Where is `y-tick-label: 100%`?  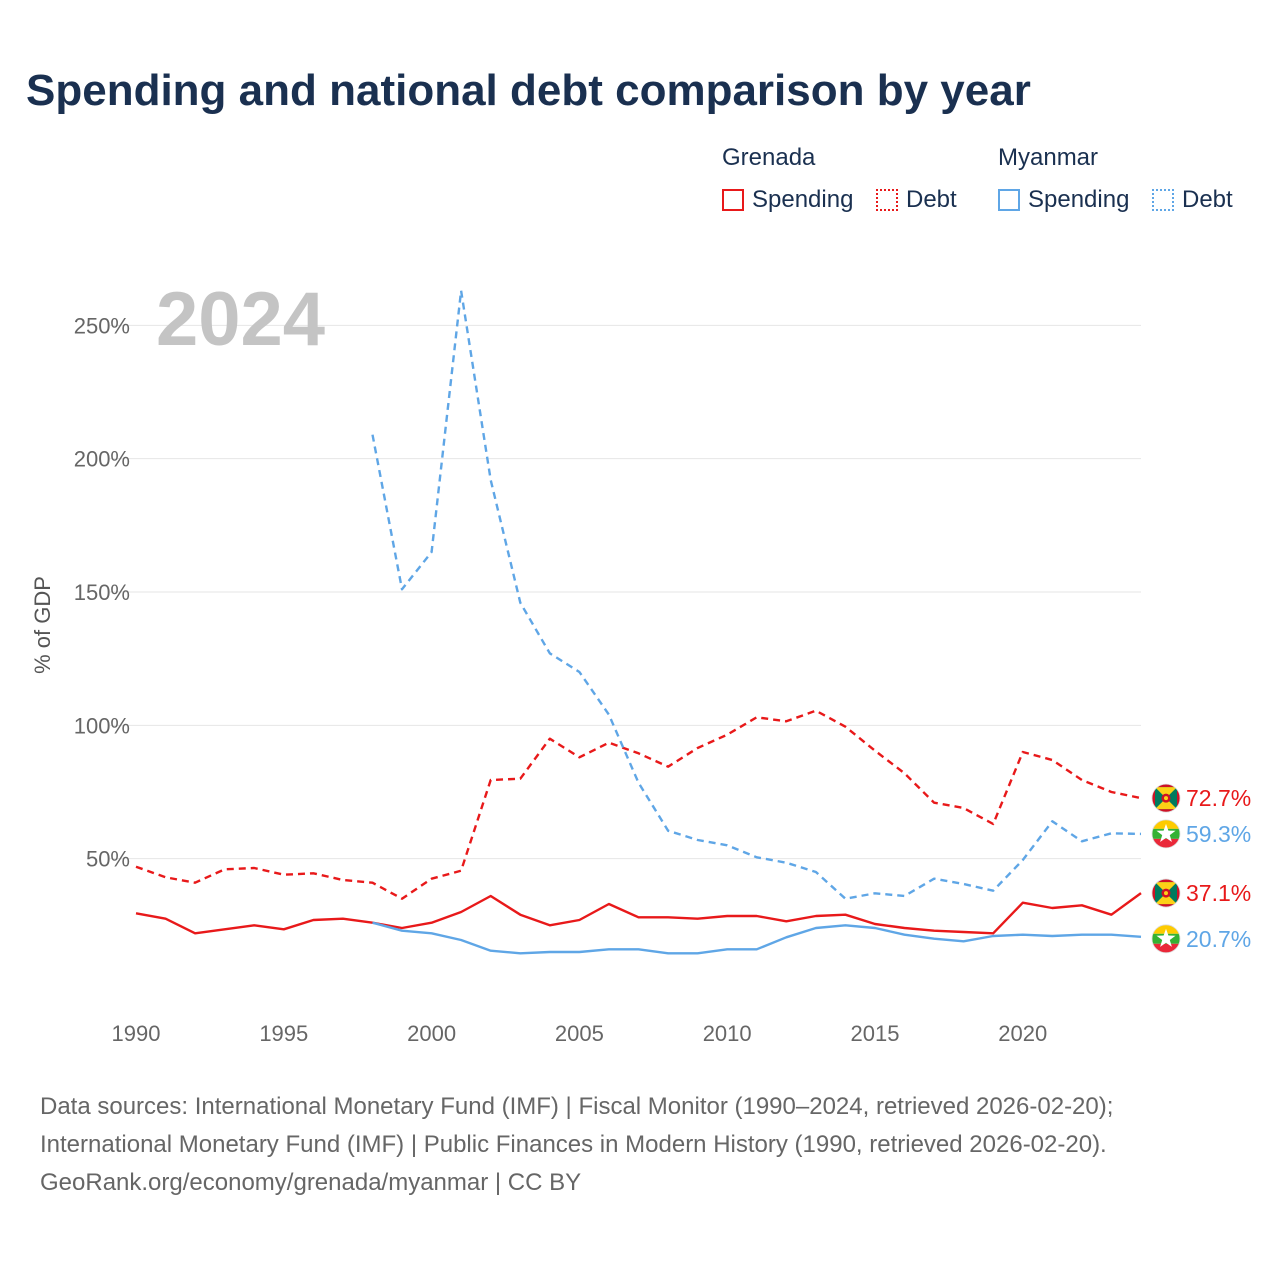 y-tick-label: 100% is located at coordinates (102, 725).